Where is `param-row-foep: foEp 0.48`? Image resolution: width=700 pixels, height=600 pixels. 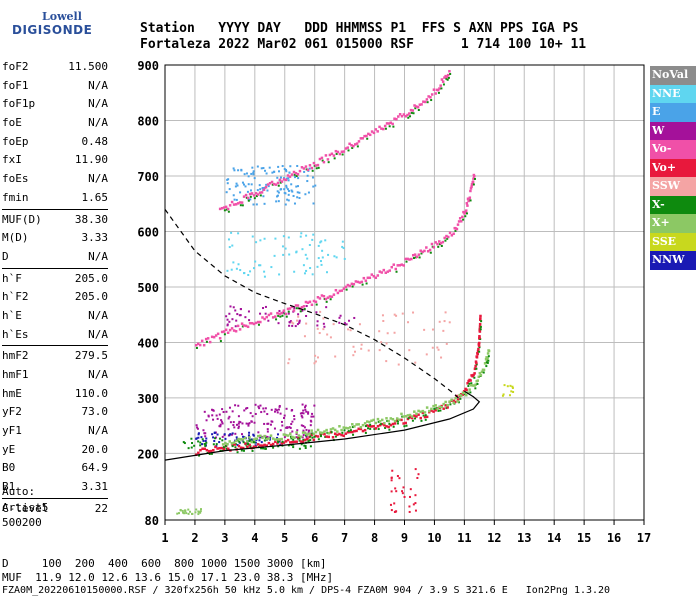
param-row-foep: foEp 0.48 is located at coordinates (55, 142).